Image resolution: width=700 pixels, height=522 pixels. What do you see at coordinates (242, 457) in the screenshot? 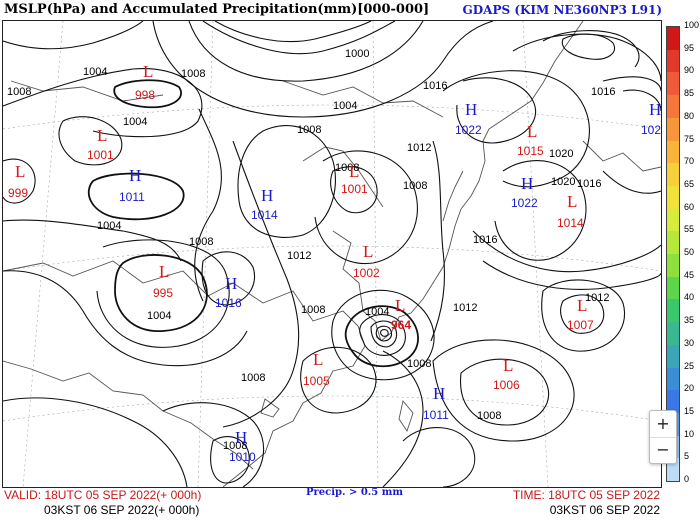
I see `high-center-value: 1010` at bounding box center [242, 457].